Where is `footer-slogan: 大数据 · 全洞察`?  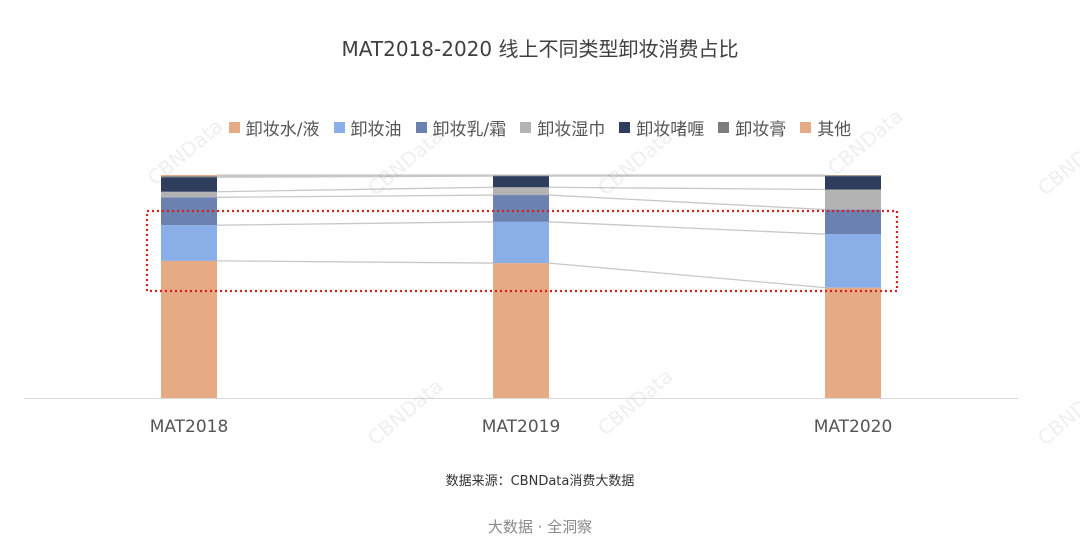 footer-slogan: 大数据 · 全洞察 is located at coordinates (540, 527).